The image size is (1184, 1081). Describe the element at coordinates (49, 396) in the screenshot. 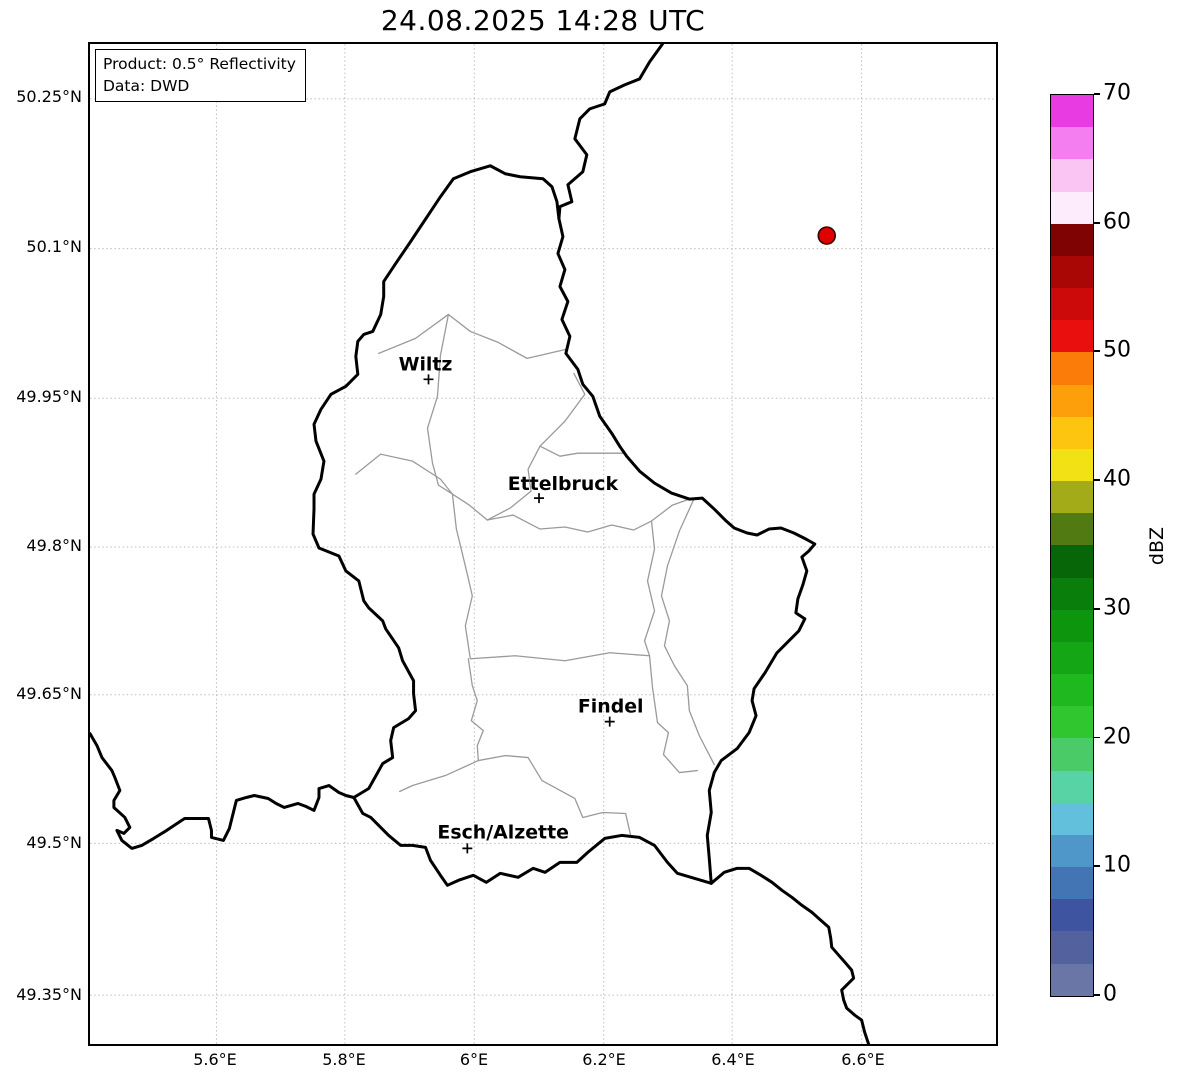

I see `lat-tick-label: 49.95°N` at that location.